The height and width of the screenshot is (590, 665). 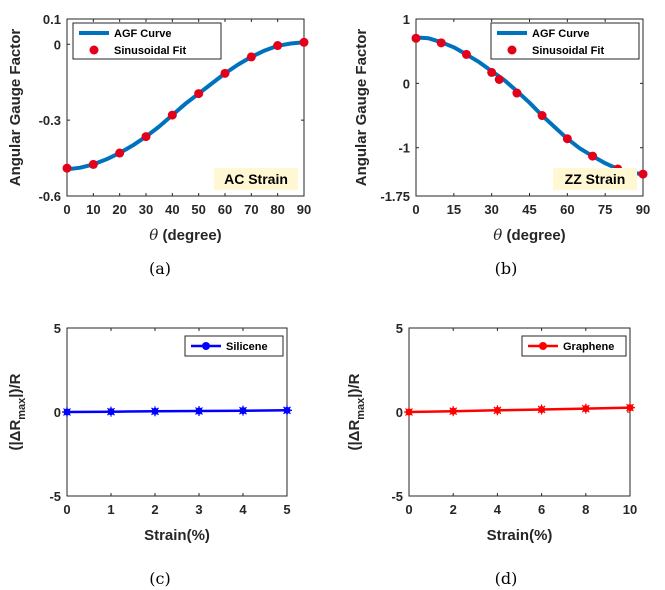 What do you see at coordinates (567, 209) in the screenshot?
I see `x-tick-label: 60` at bounding box center [567, 209].